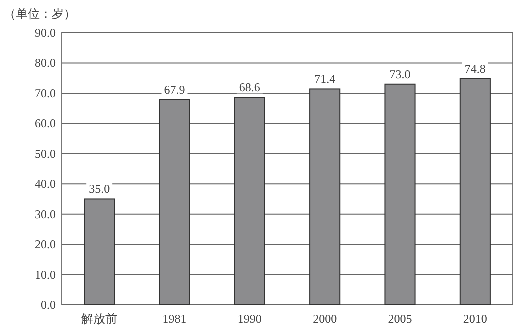 The image size is (530, 335). Describe the element at coordinates (45, 275) in the screenshot. I see `y-tick-label: 10.0` at that location.